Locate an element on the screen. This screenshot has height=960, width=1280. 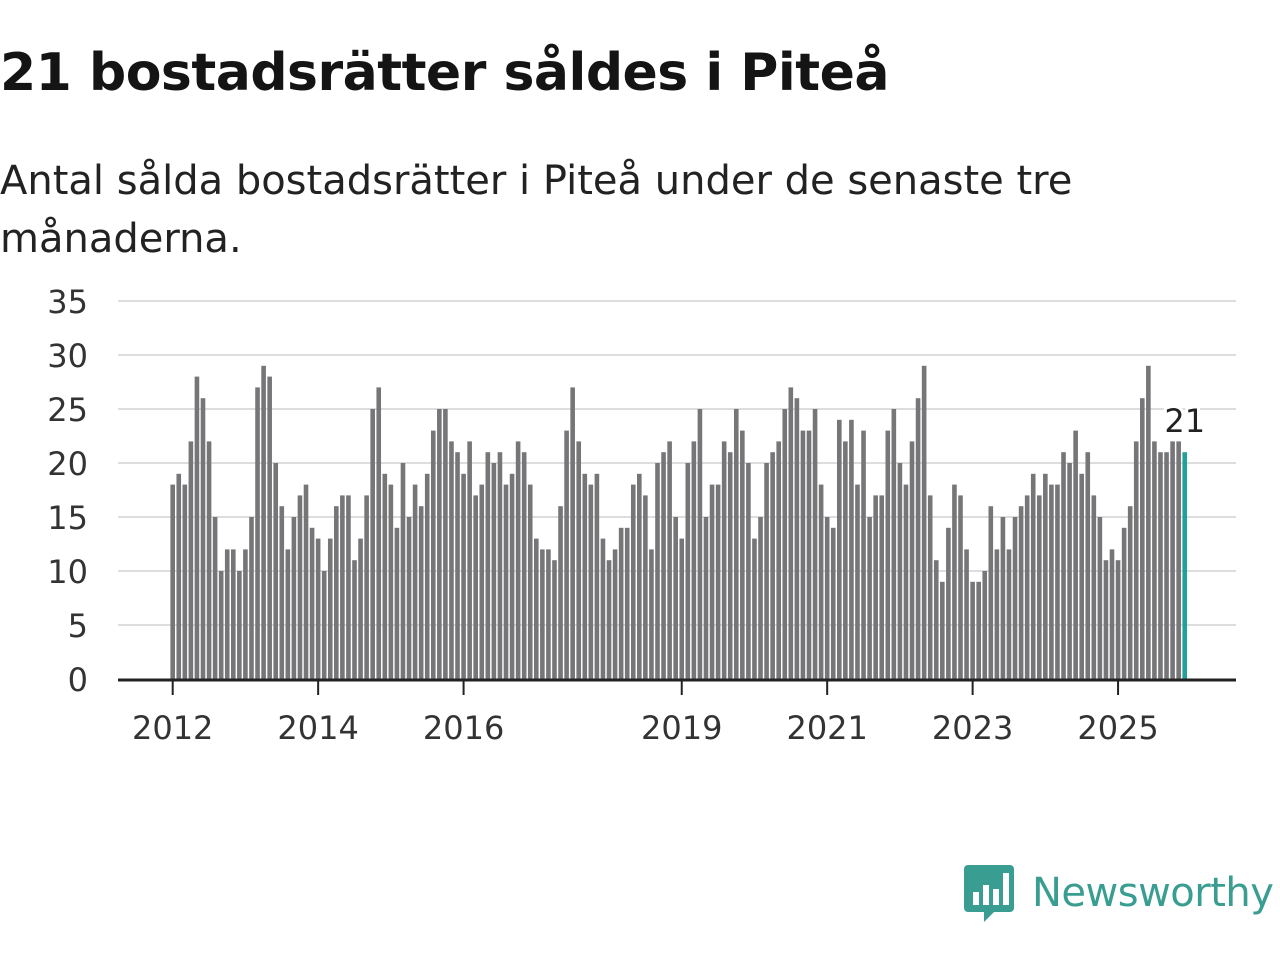
y-axis-ticks: 0 5 10 15 20 25 30 35 is located at coordinates (67, 491).